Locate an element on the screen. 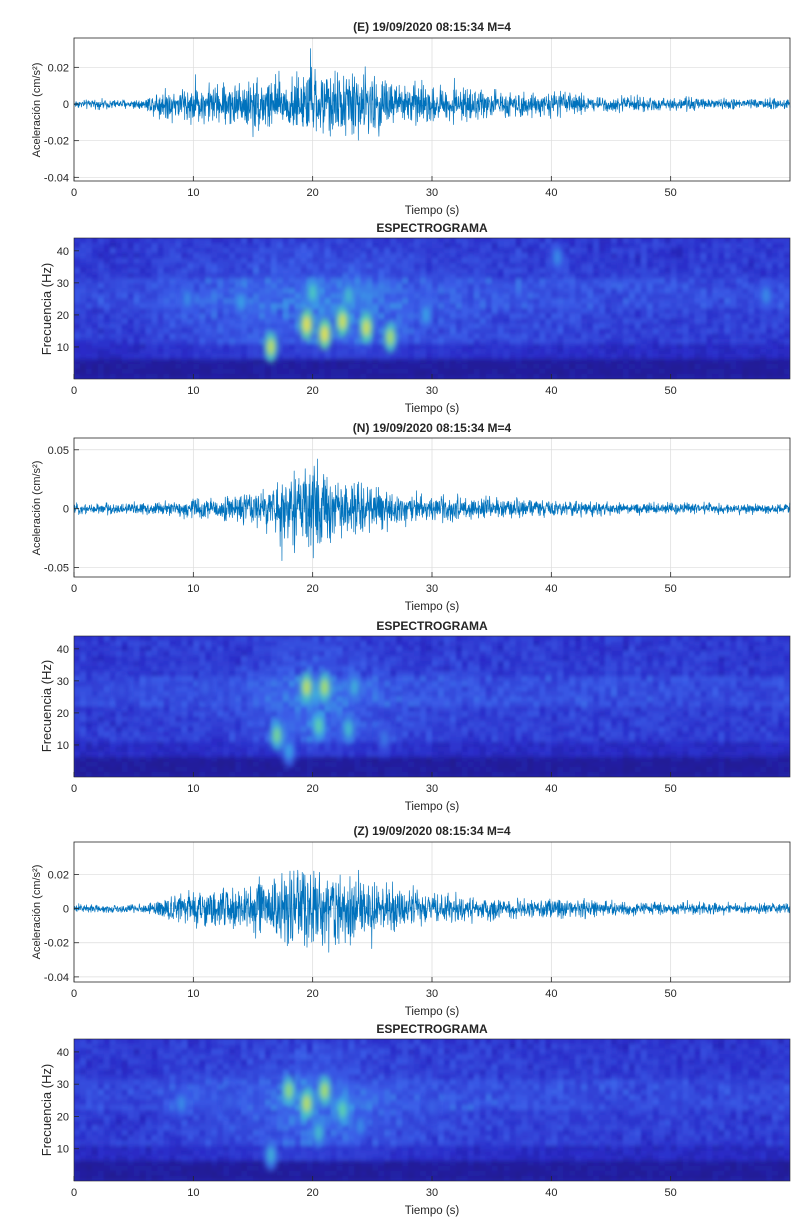 This screenshot has width=809, height=1223. x-tick-label: 50 is located at coordinates (671, 391).